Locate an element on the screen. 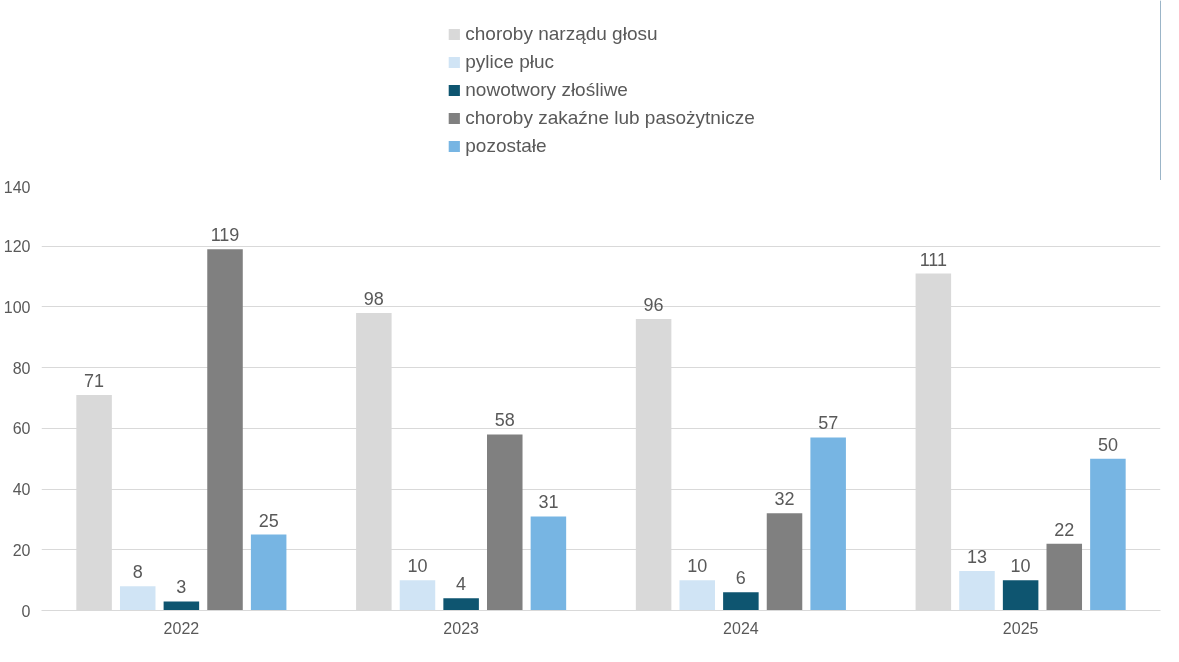 The image size is (1179, 662). legend-label: nowotwory złośliwe is located at coordinates (546, 90).